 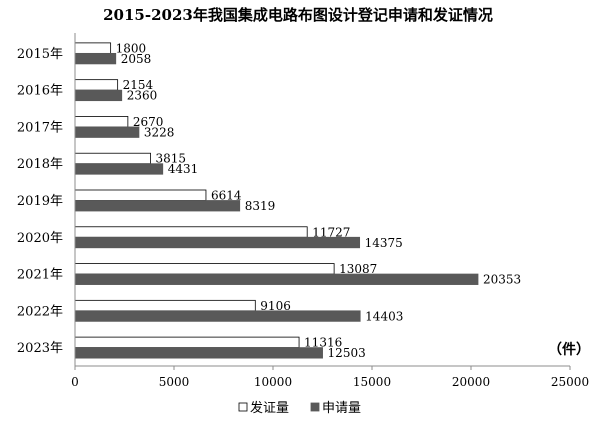 What do you see at coordinates (159, 132) in the screenshot?
I see `data-label-applied: 3228` at bounding box center [159, 132].